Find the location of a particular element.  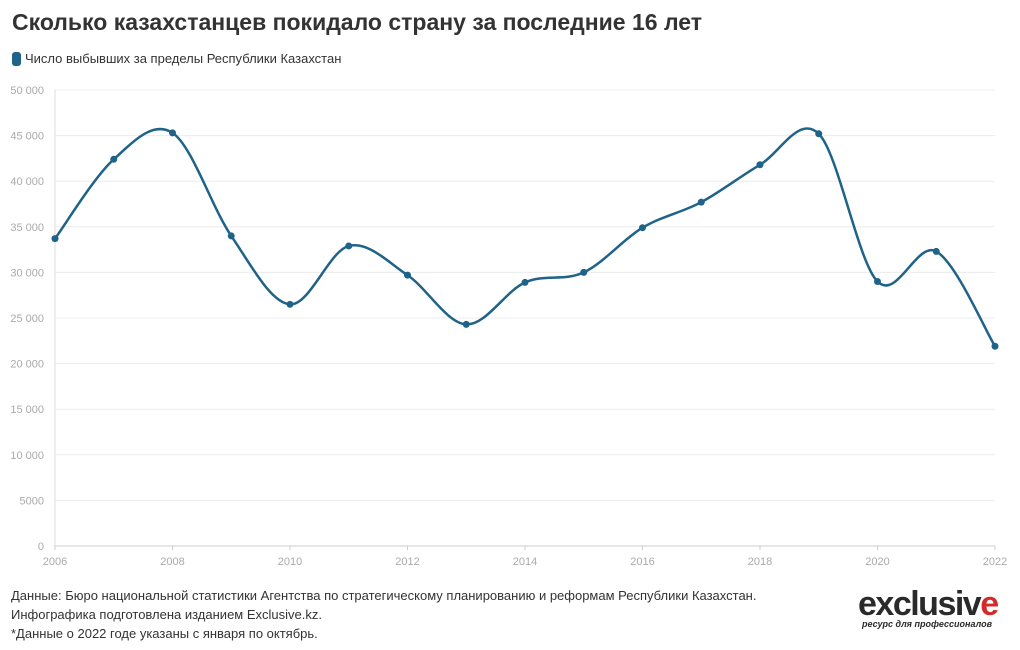

x-tick-label: 2010 is located at coordinates (290, 562).